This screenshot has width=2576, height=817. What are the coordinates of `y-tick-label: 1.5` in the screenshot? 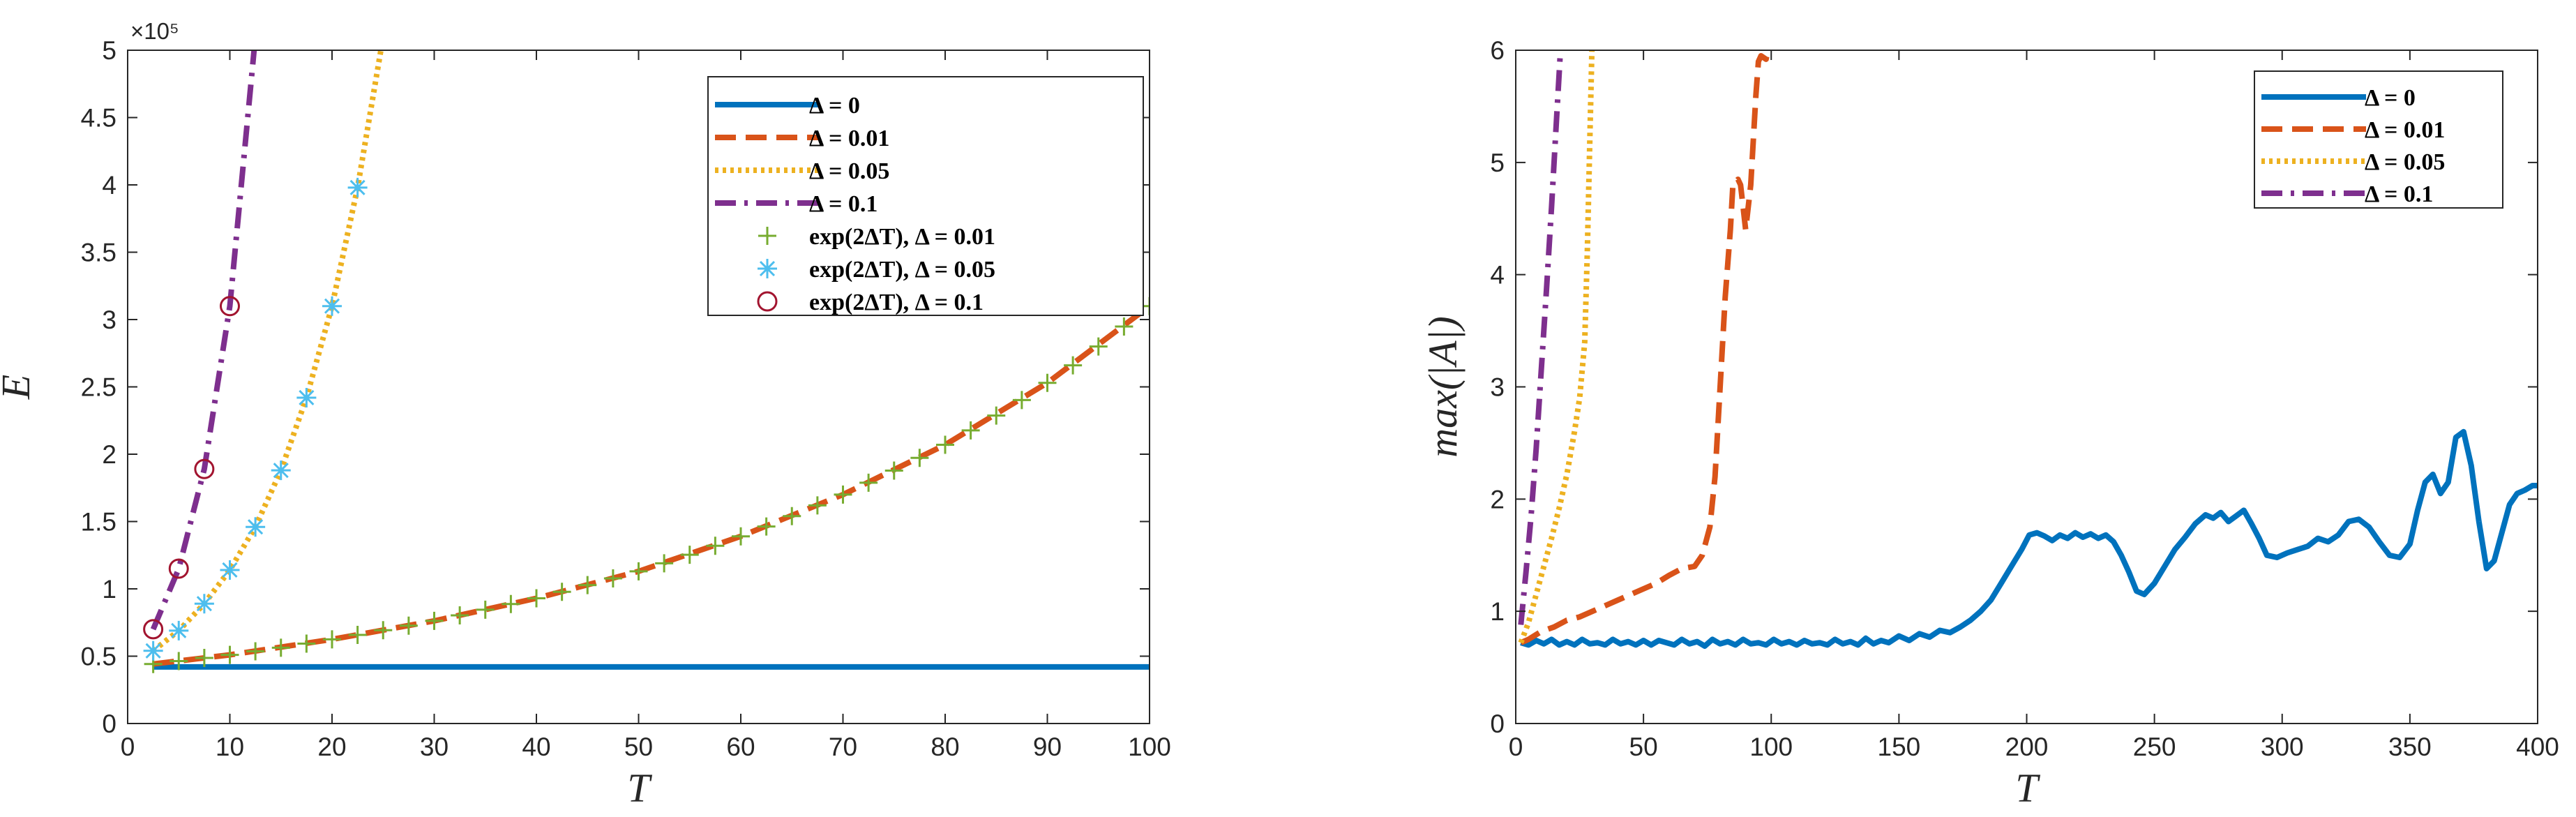 It's located at (98, 522).